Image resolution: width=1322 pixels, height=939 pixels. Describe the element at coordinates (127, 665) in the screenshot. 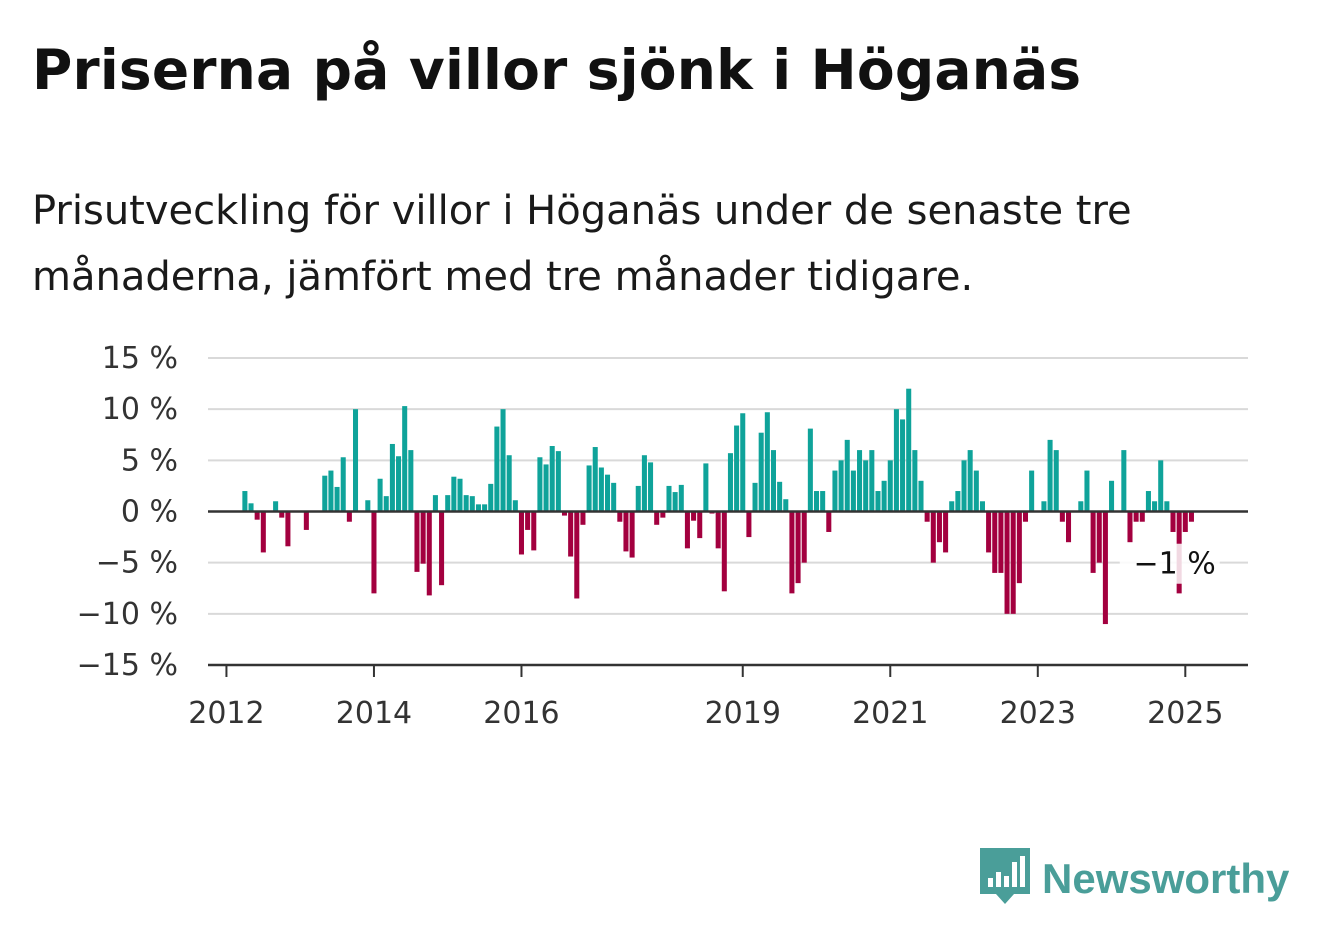

I see `y-tick-label: −15 %` at that location.